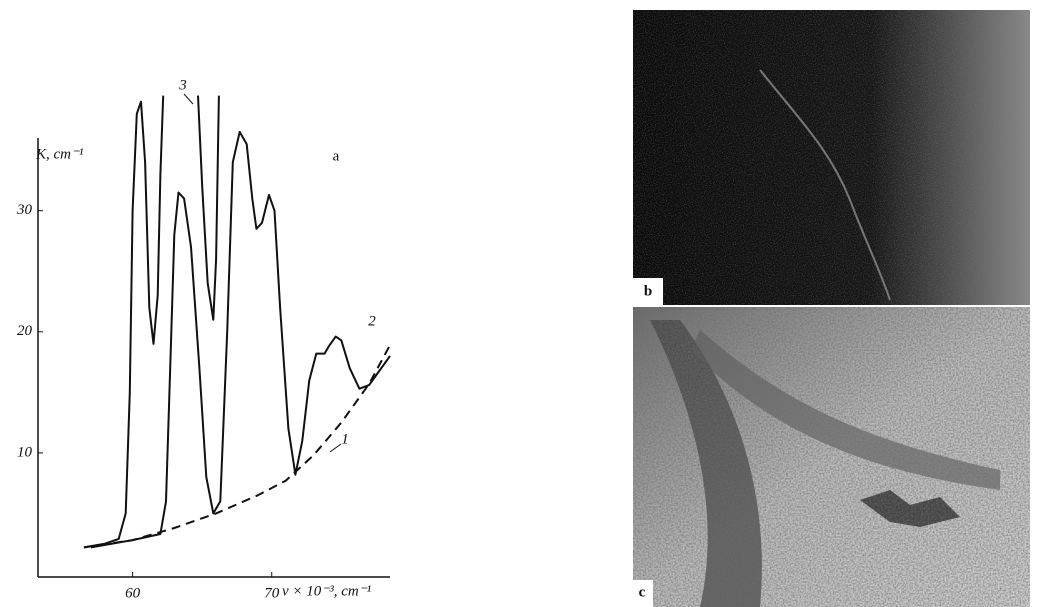  I want to click on photo-label: b, so click(648, 291).